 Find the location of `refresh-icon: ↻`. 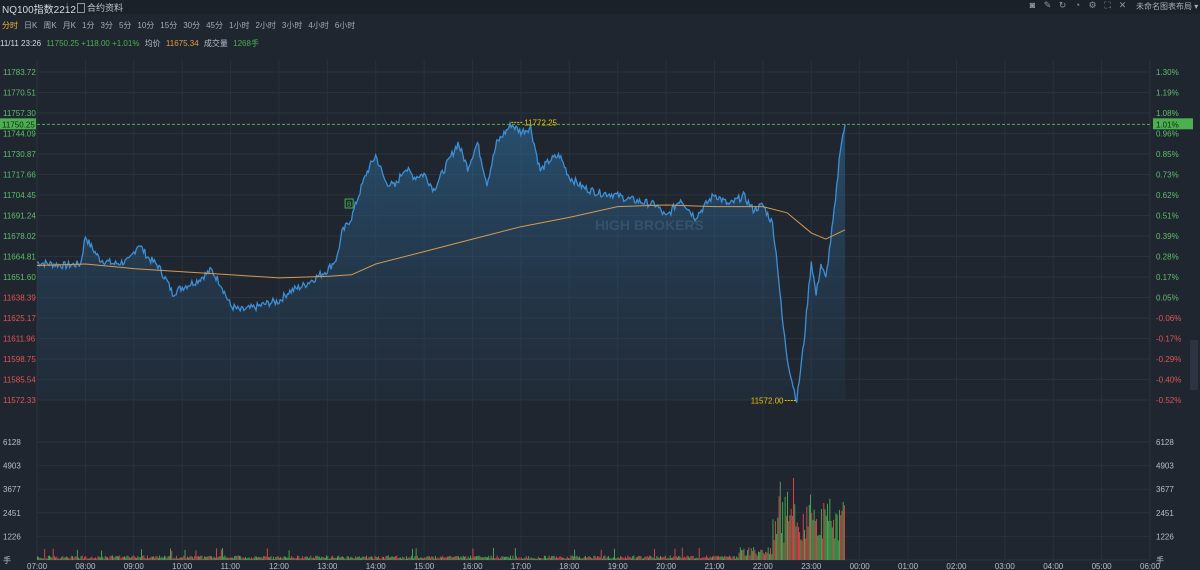

refresh-icon: ↻ is located at coordinates (1062, 5).